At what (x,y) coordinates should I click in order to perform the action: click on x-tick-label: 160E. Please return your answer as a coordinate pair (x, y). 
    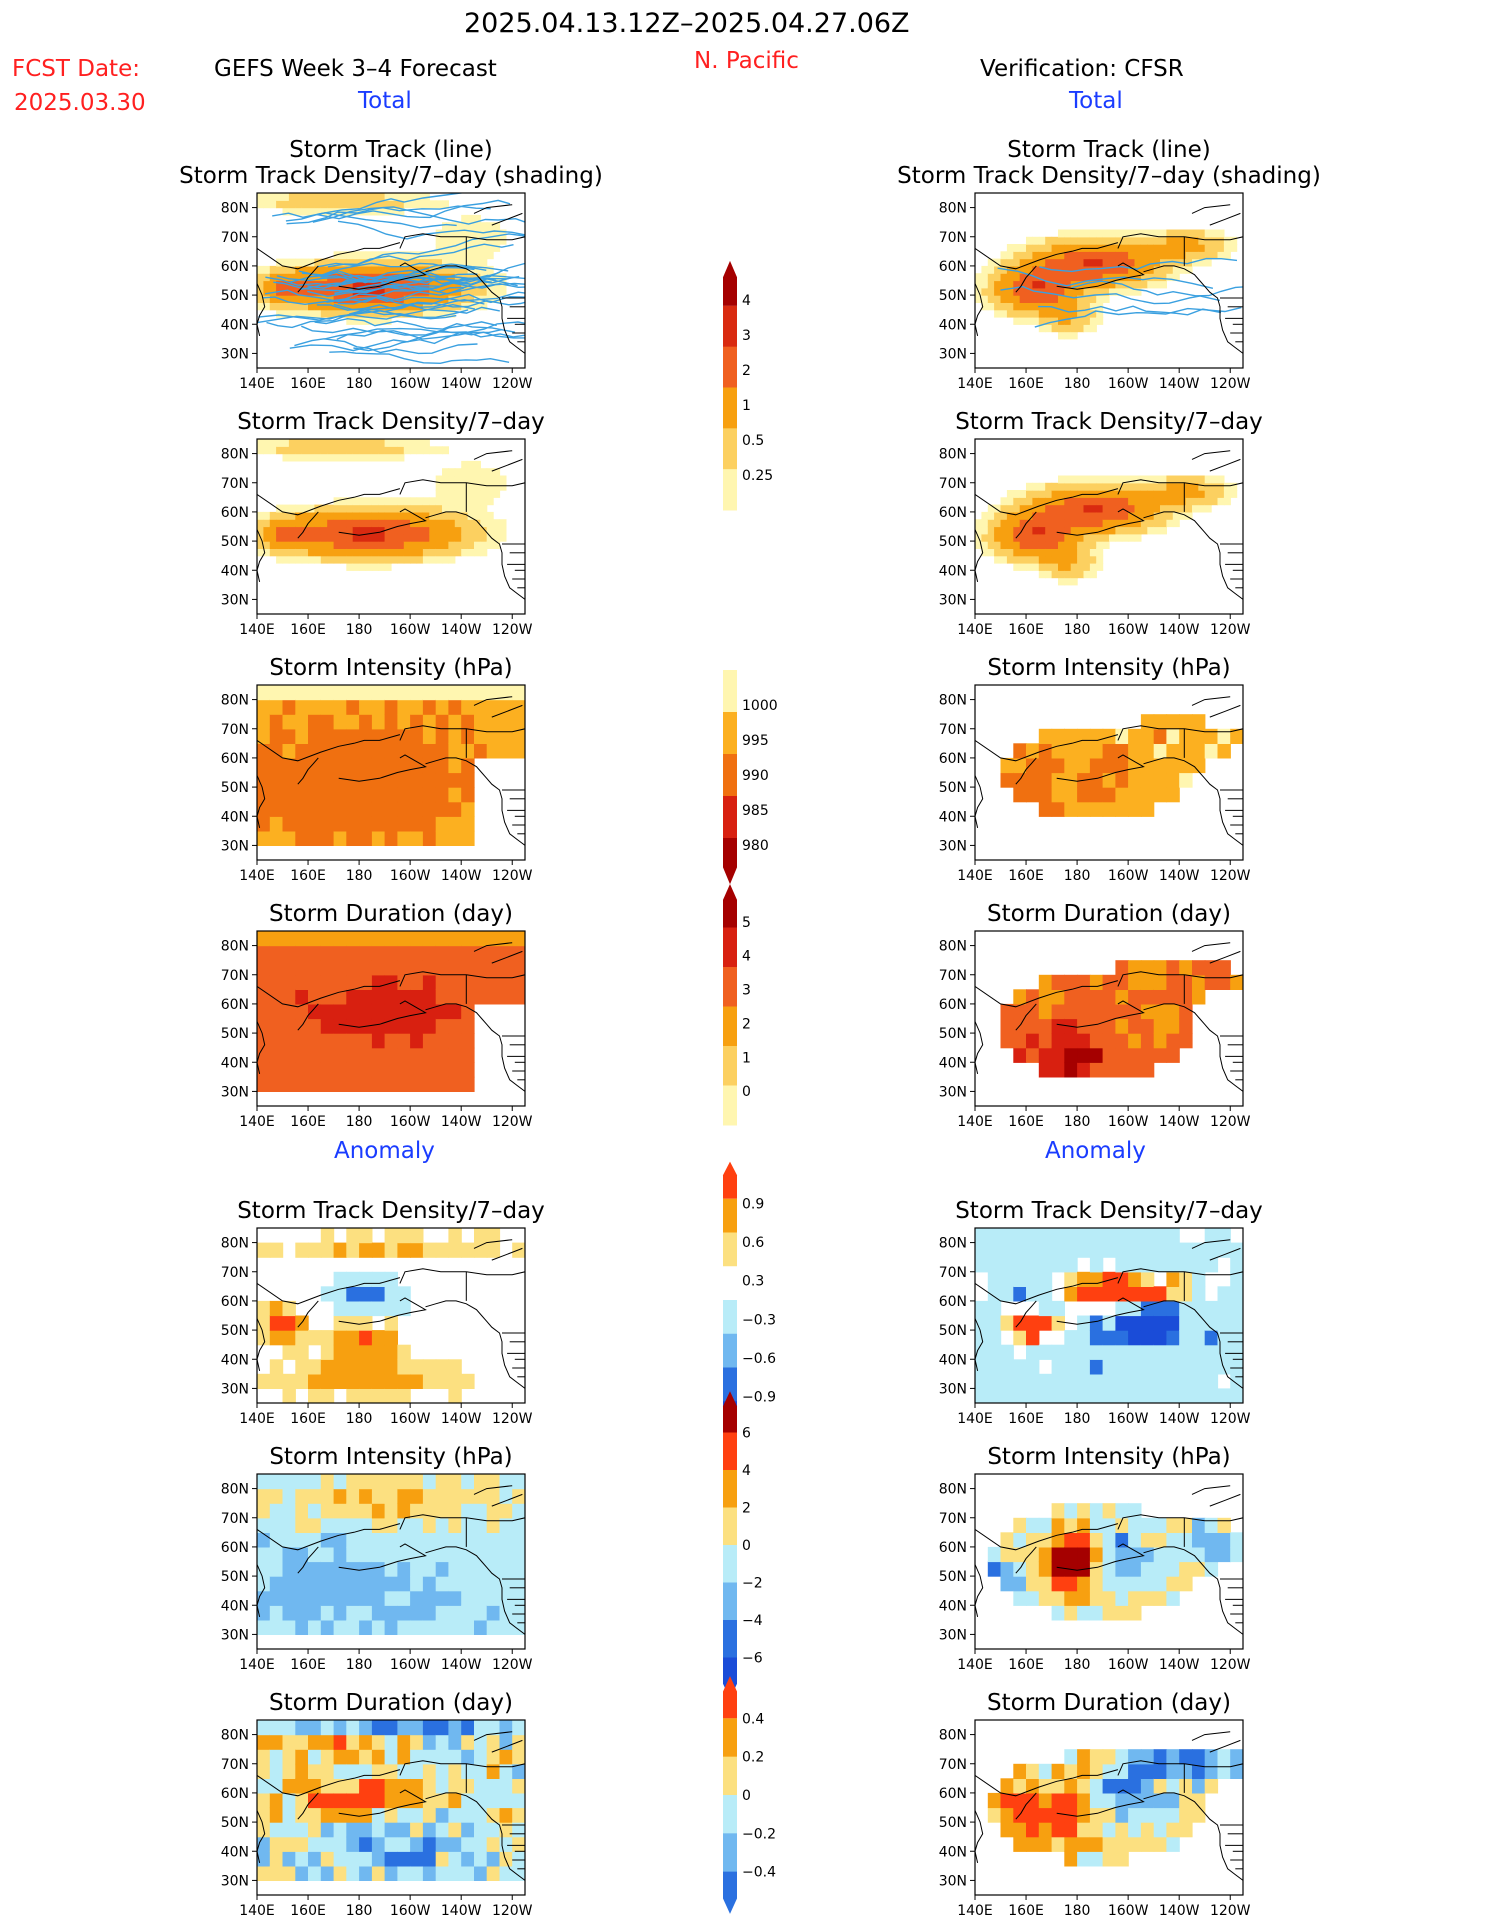
    Looking at the image, I should click on (1026, 876).